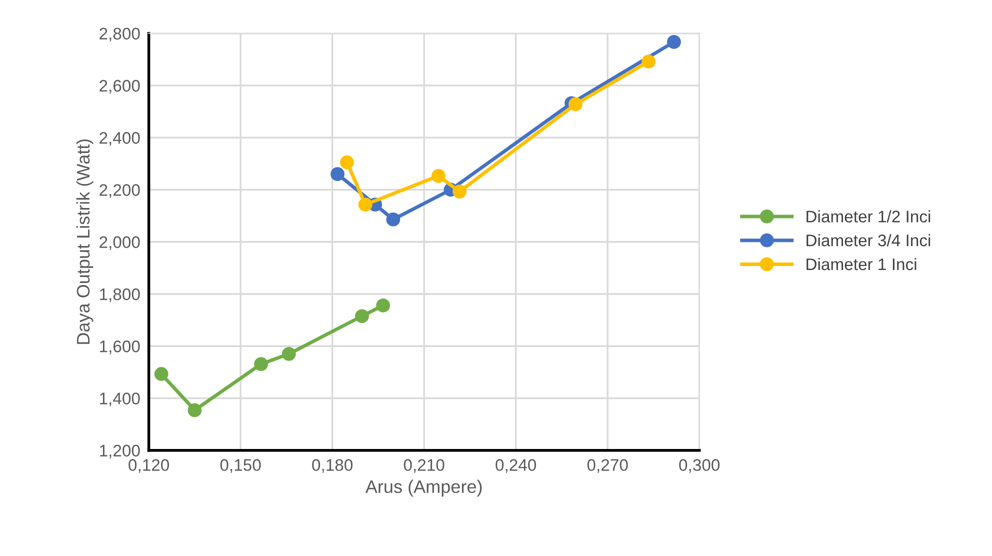 This screenshot has height=556, width=992. Describe the element at coordinates (240, 466) in the screenshot. I see `x-tick-label: 0,150` at that location.